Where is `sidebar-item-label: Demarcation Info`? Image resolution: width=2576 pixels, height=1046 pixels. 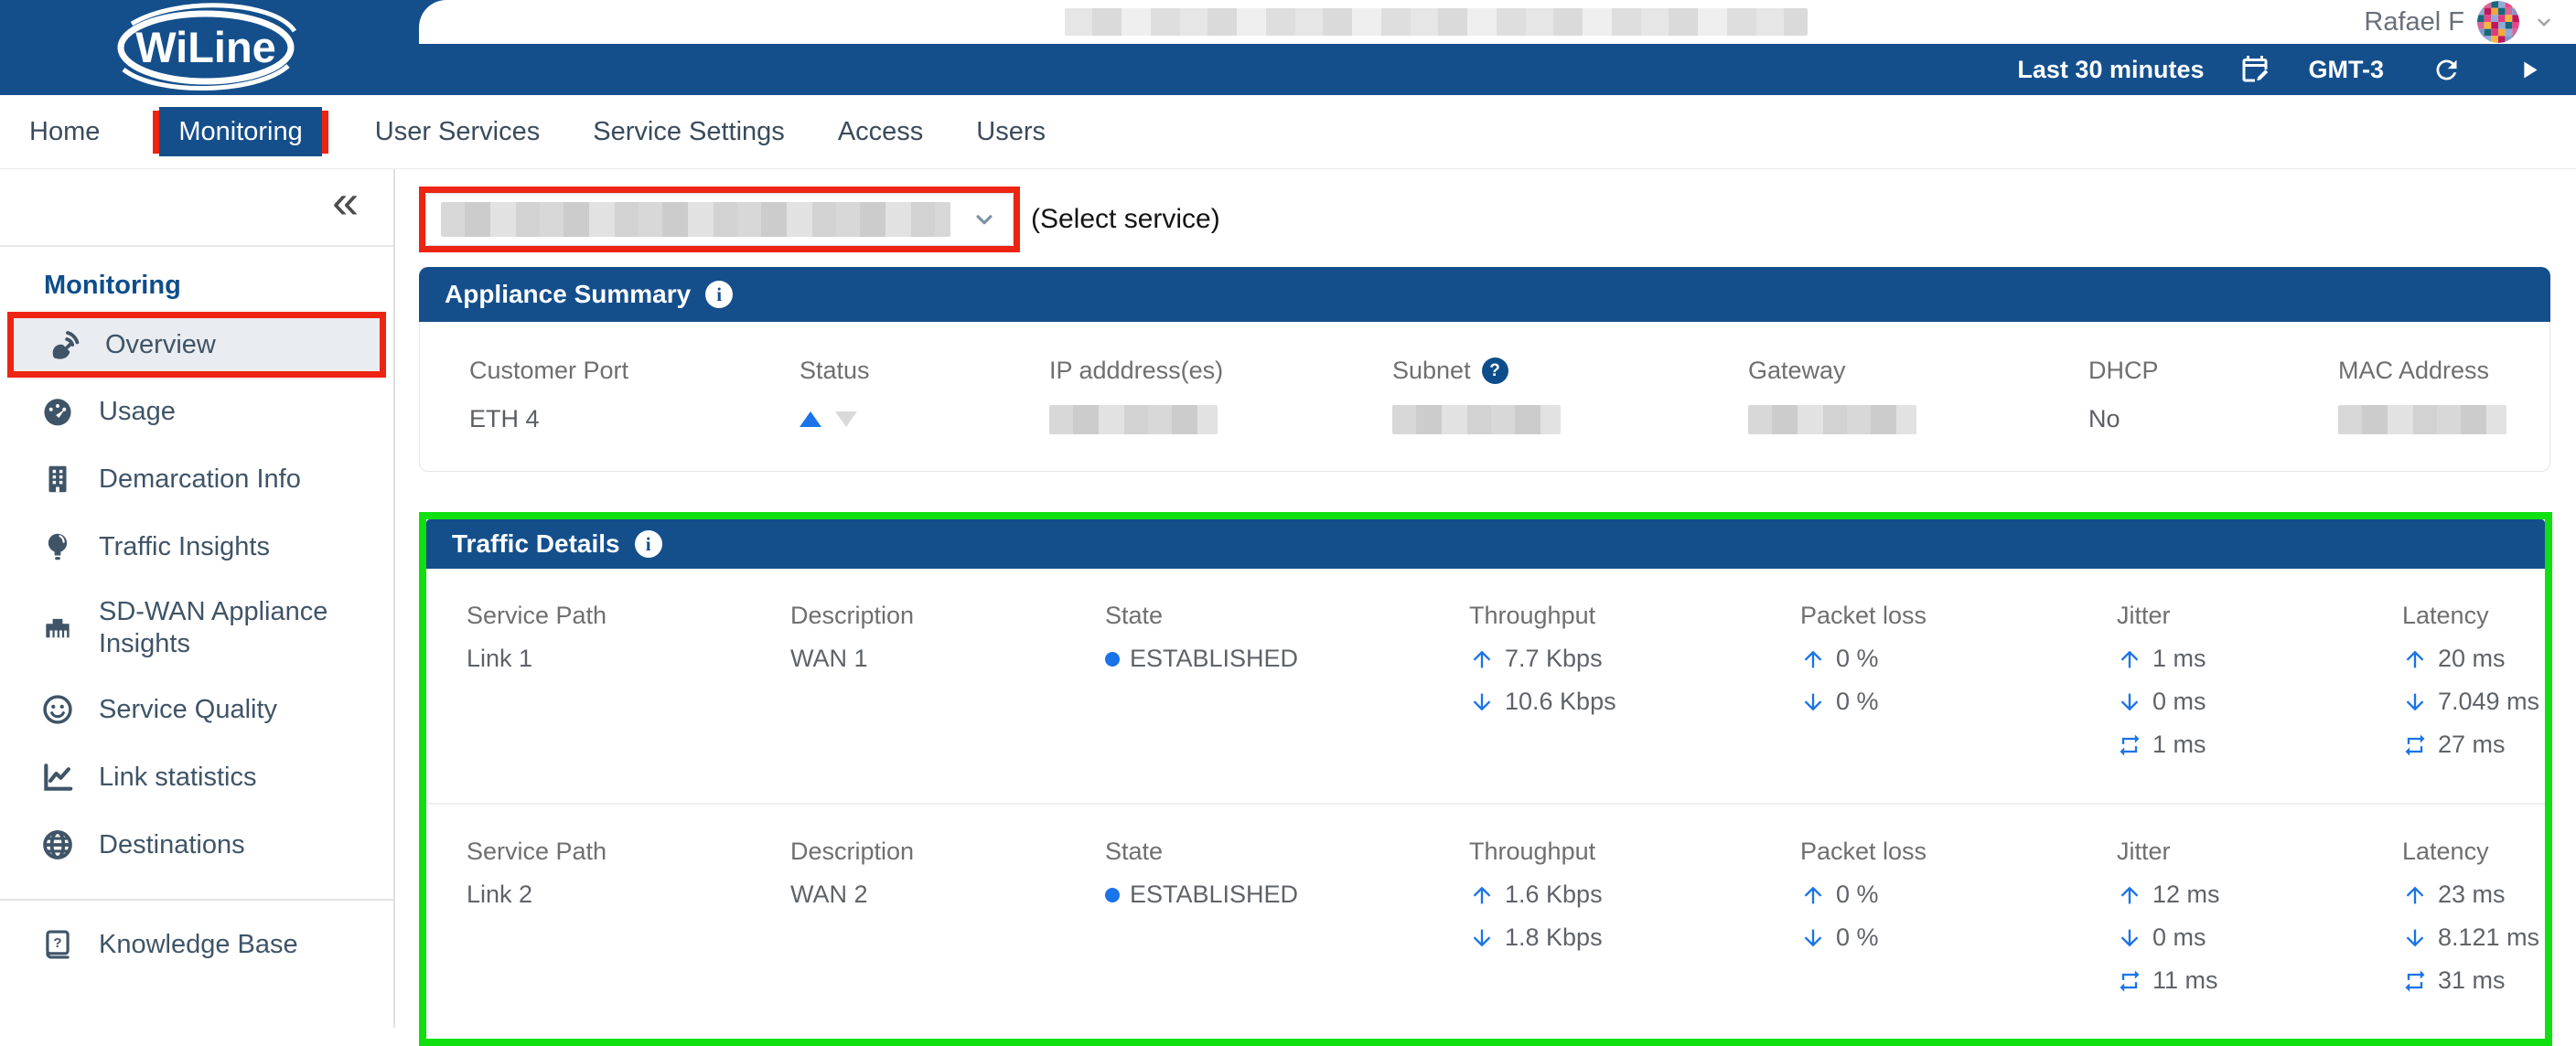
sidebar-item-label: Demarcation Info is located at coordinates (200, 479).